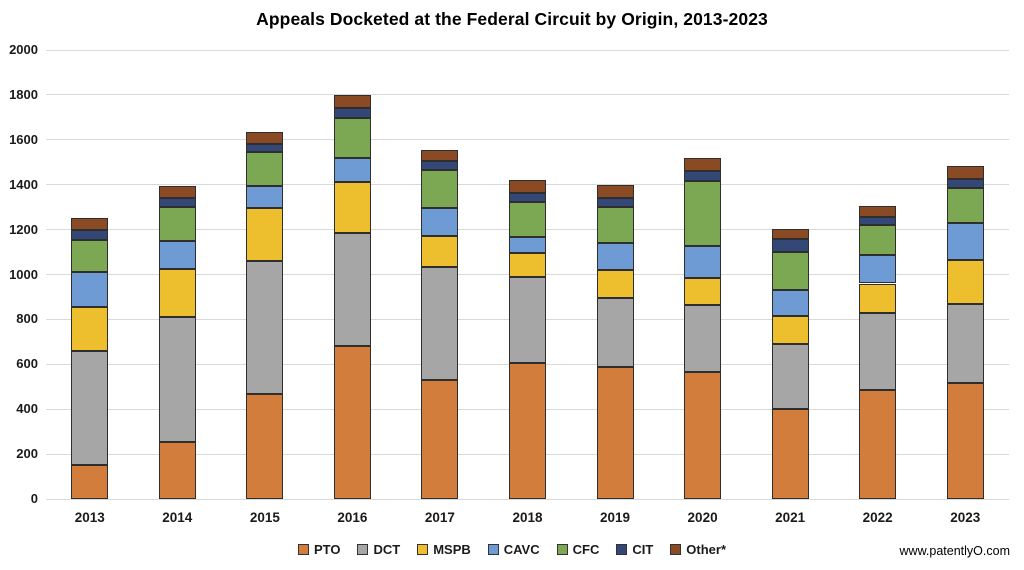 The height and width of the screenshot is (570, 1024). I want to click on y-axis-tick-label: 1400, so click(23, 184).